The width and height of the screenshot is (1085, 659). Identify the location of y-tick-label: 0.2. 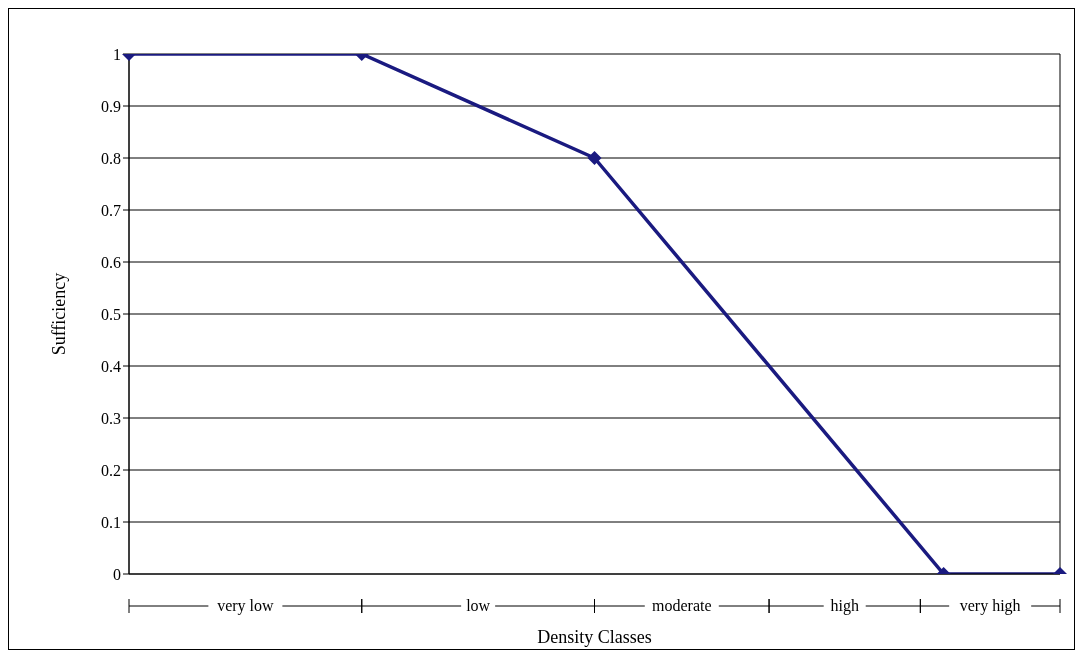
(111, 470).